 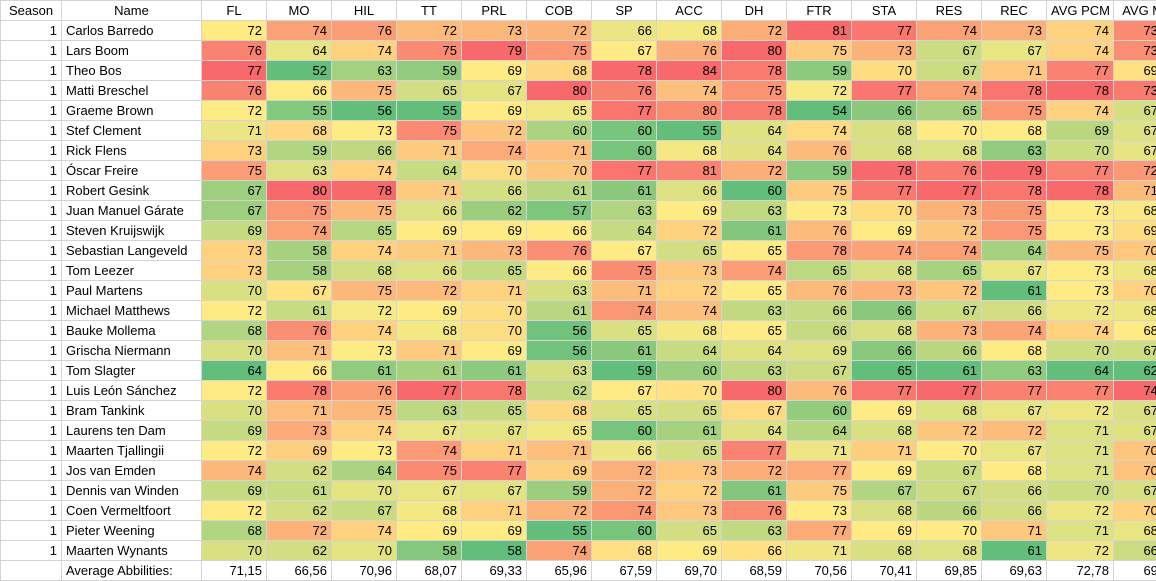 I want to click on column-header: MO, so click(x=299, y=11).